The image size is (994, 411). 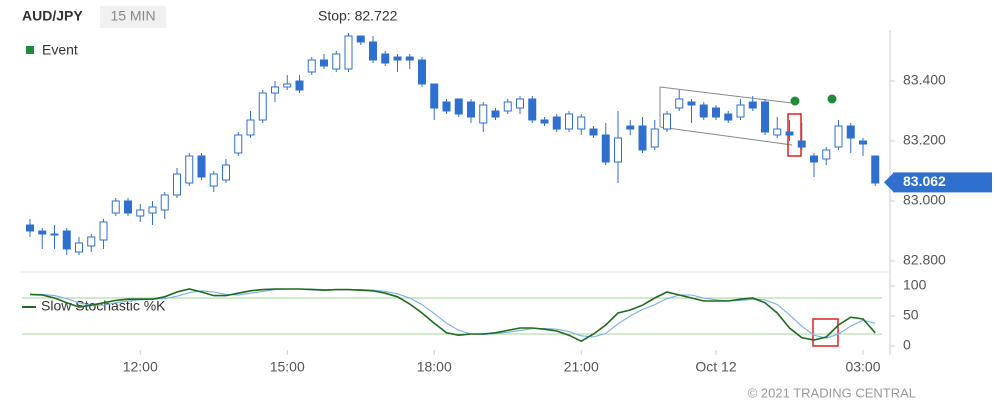 What do you see at coordinates (888, 182) in the screenshot?
I see `last-price-pointer` at bounding box center [888, 182].